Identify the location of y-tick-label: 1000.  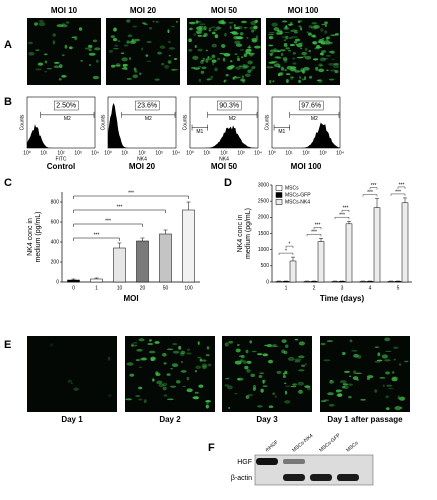
(263, 250).